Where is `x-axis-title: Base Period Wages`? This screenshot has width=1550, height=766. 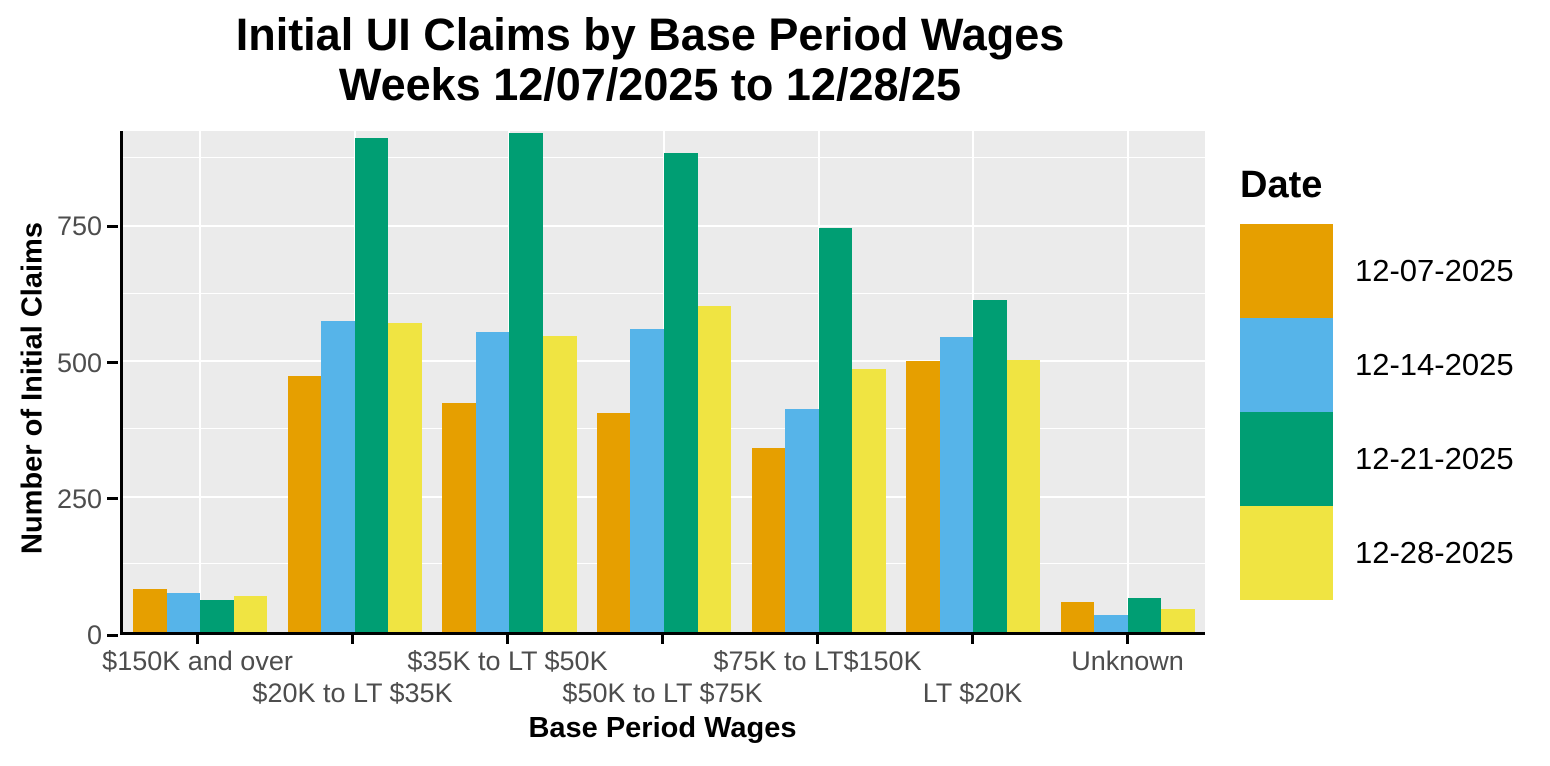 x-axis-title: Base Period Wages is located at coordinates (662, 728).